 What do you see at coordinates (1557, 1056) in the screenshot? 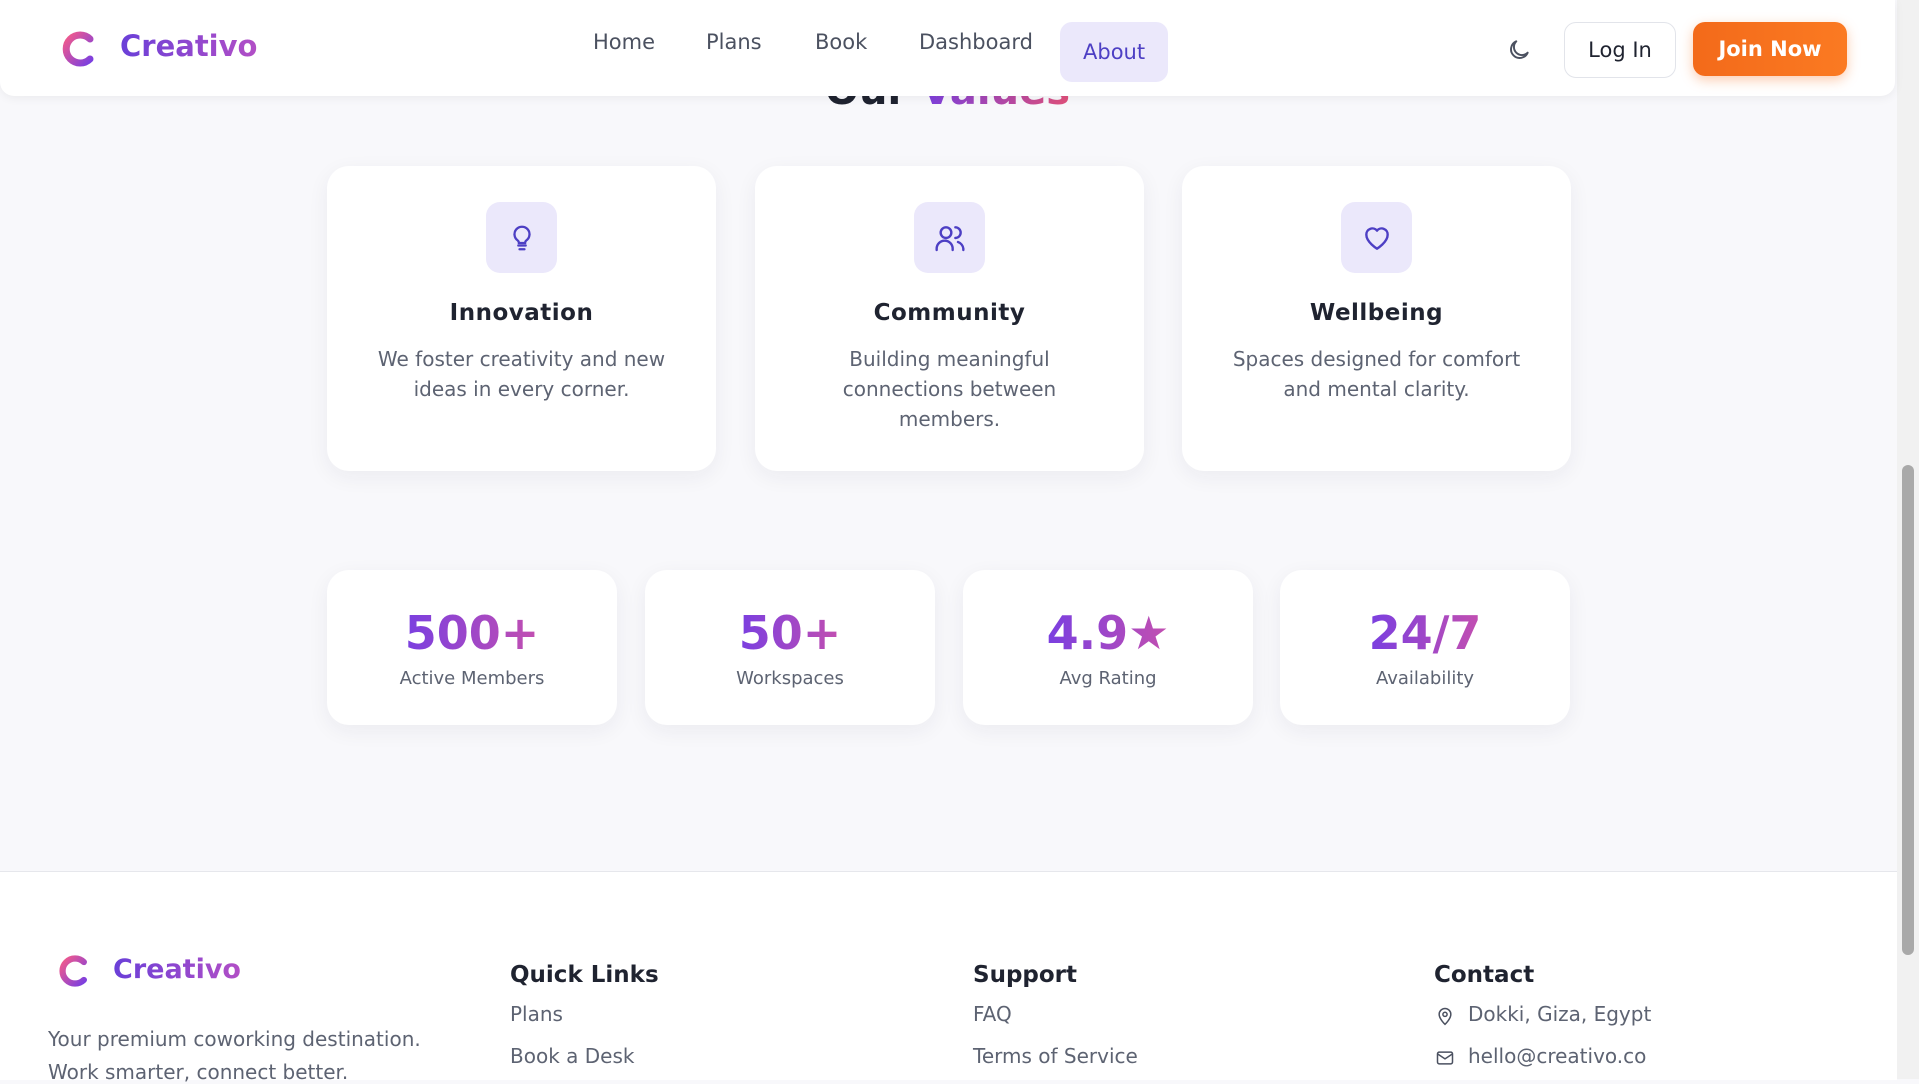
I see `footer-contact: hello@creativo.co` at bounding box center [1557, 1056].